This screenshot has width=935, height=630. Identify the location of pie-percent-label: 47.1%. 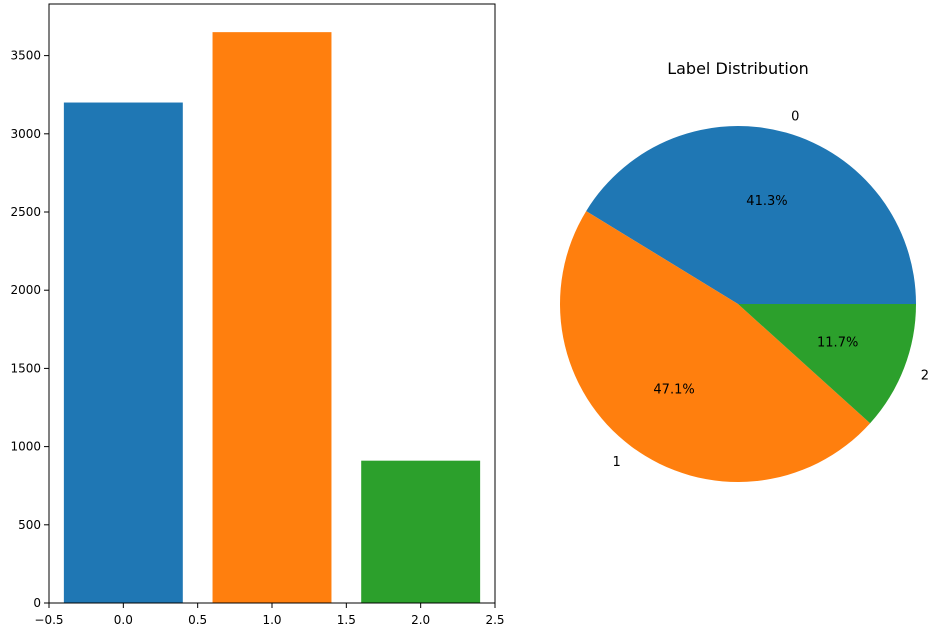
(673, 390).